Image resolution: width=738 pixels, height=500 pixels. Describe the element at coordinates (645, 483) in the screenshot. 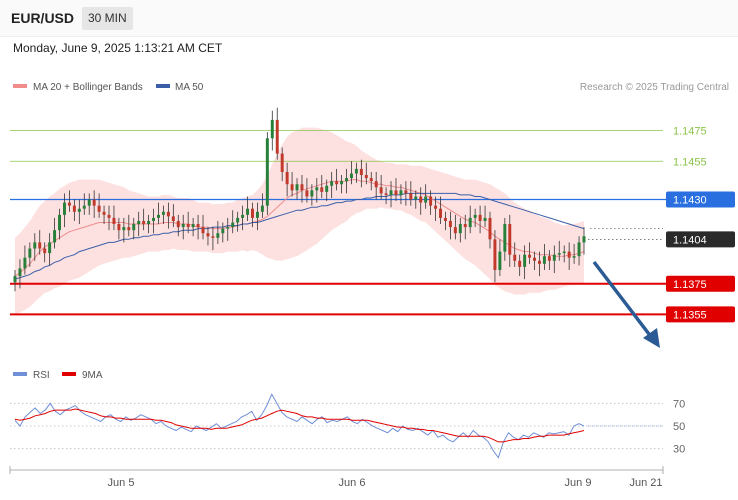

I see `x-tick-jun-21: Jun 21` at that location.